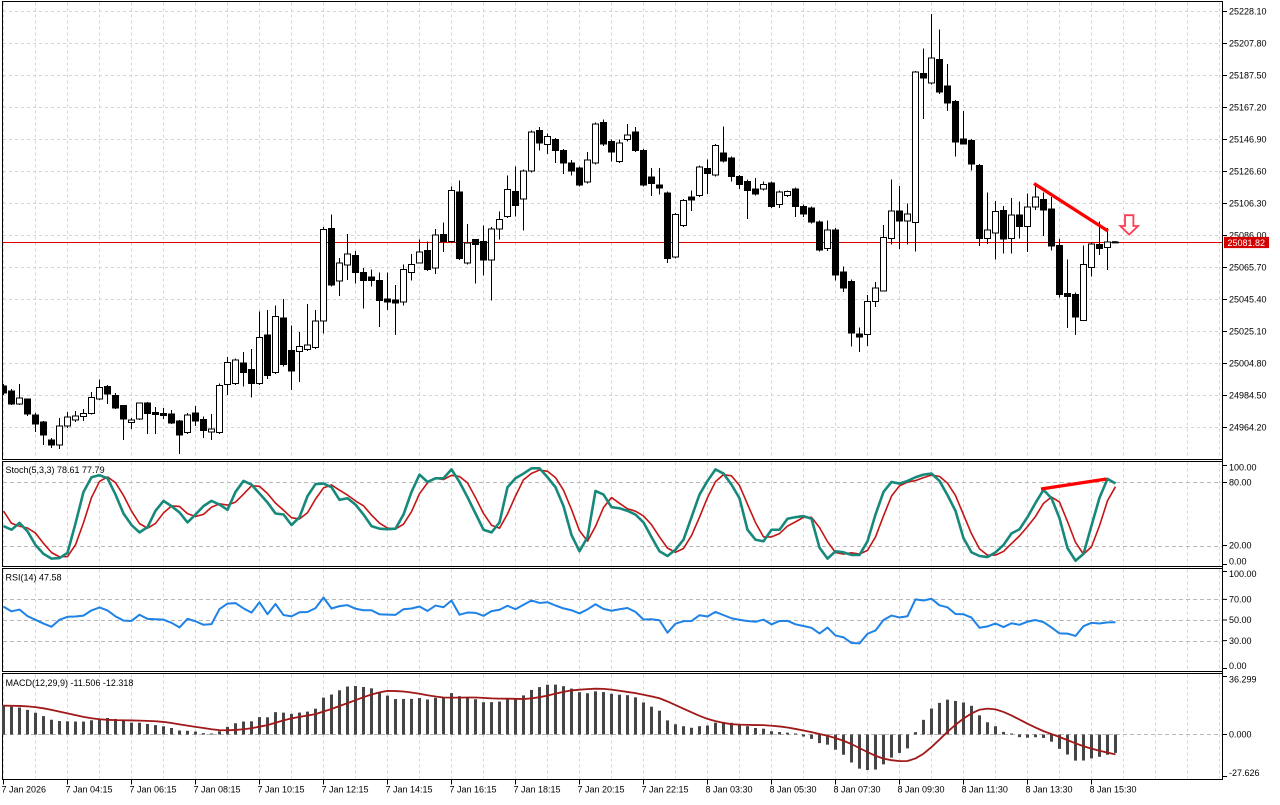 The height and width of the screenshot is (805, 1280). What do you see at coordinates (665, 790) in the screenshot?
I see `svg-text: 7 Jan 22:15` at bounding box center [665, 790].